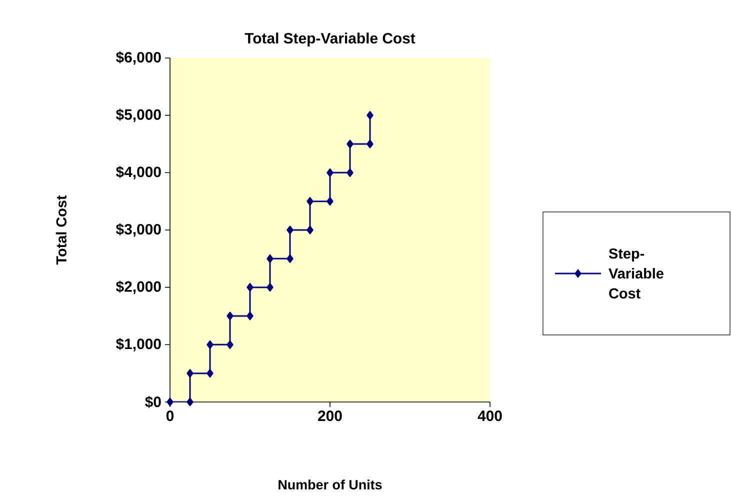 The image size is (731, 498). What do you see at coordinates (330, 39) in the screenshot?
I see `chart-title: Total Step-Variable Cost` at bounding box center [330, 39].